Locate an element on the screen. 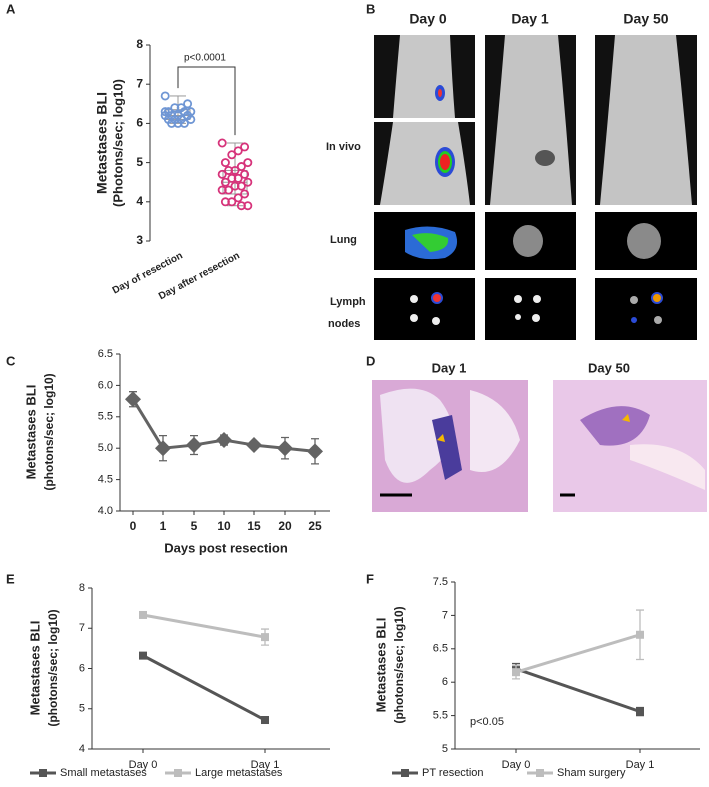 This screenshot has height=787, width=709. column-title: Day 0 is located at coordinates (428, 19).